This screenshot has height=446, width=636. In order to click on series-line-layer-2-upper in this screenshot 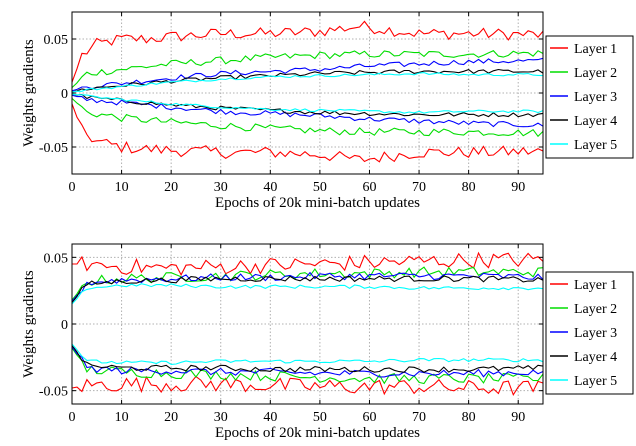, I will do `click(307, 69)`.